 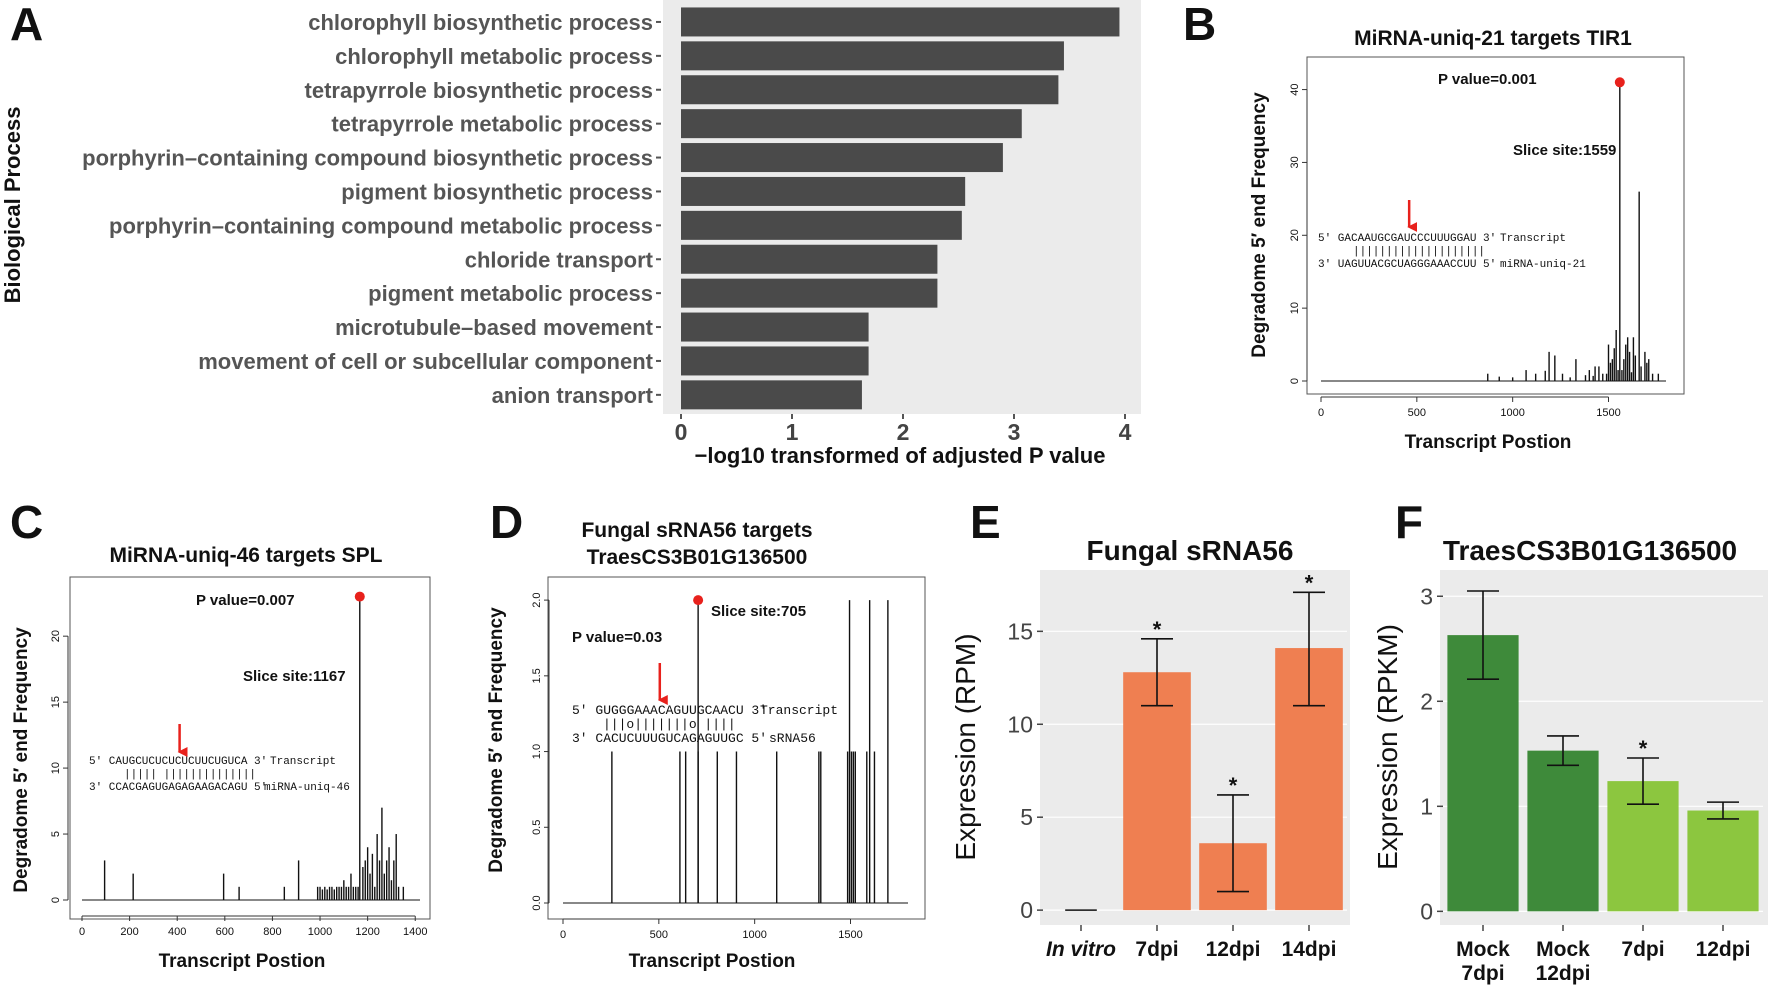 I want to click on panel-b-ytick-label: 40, so click(x=1295, y=89).